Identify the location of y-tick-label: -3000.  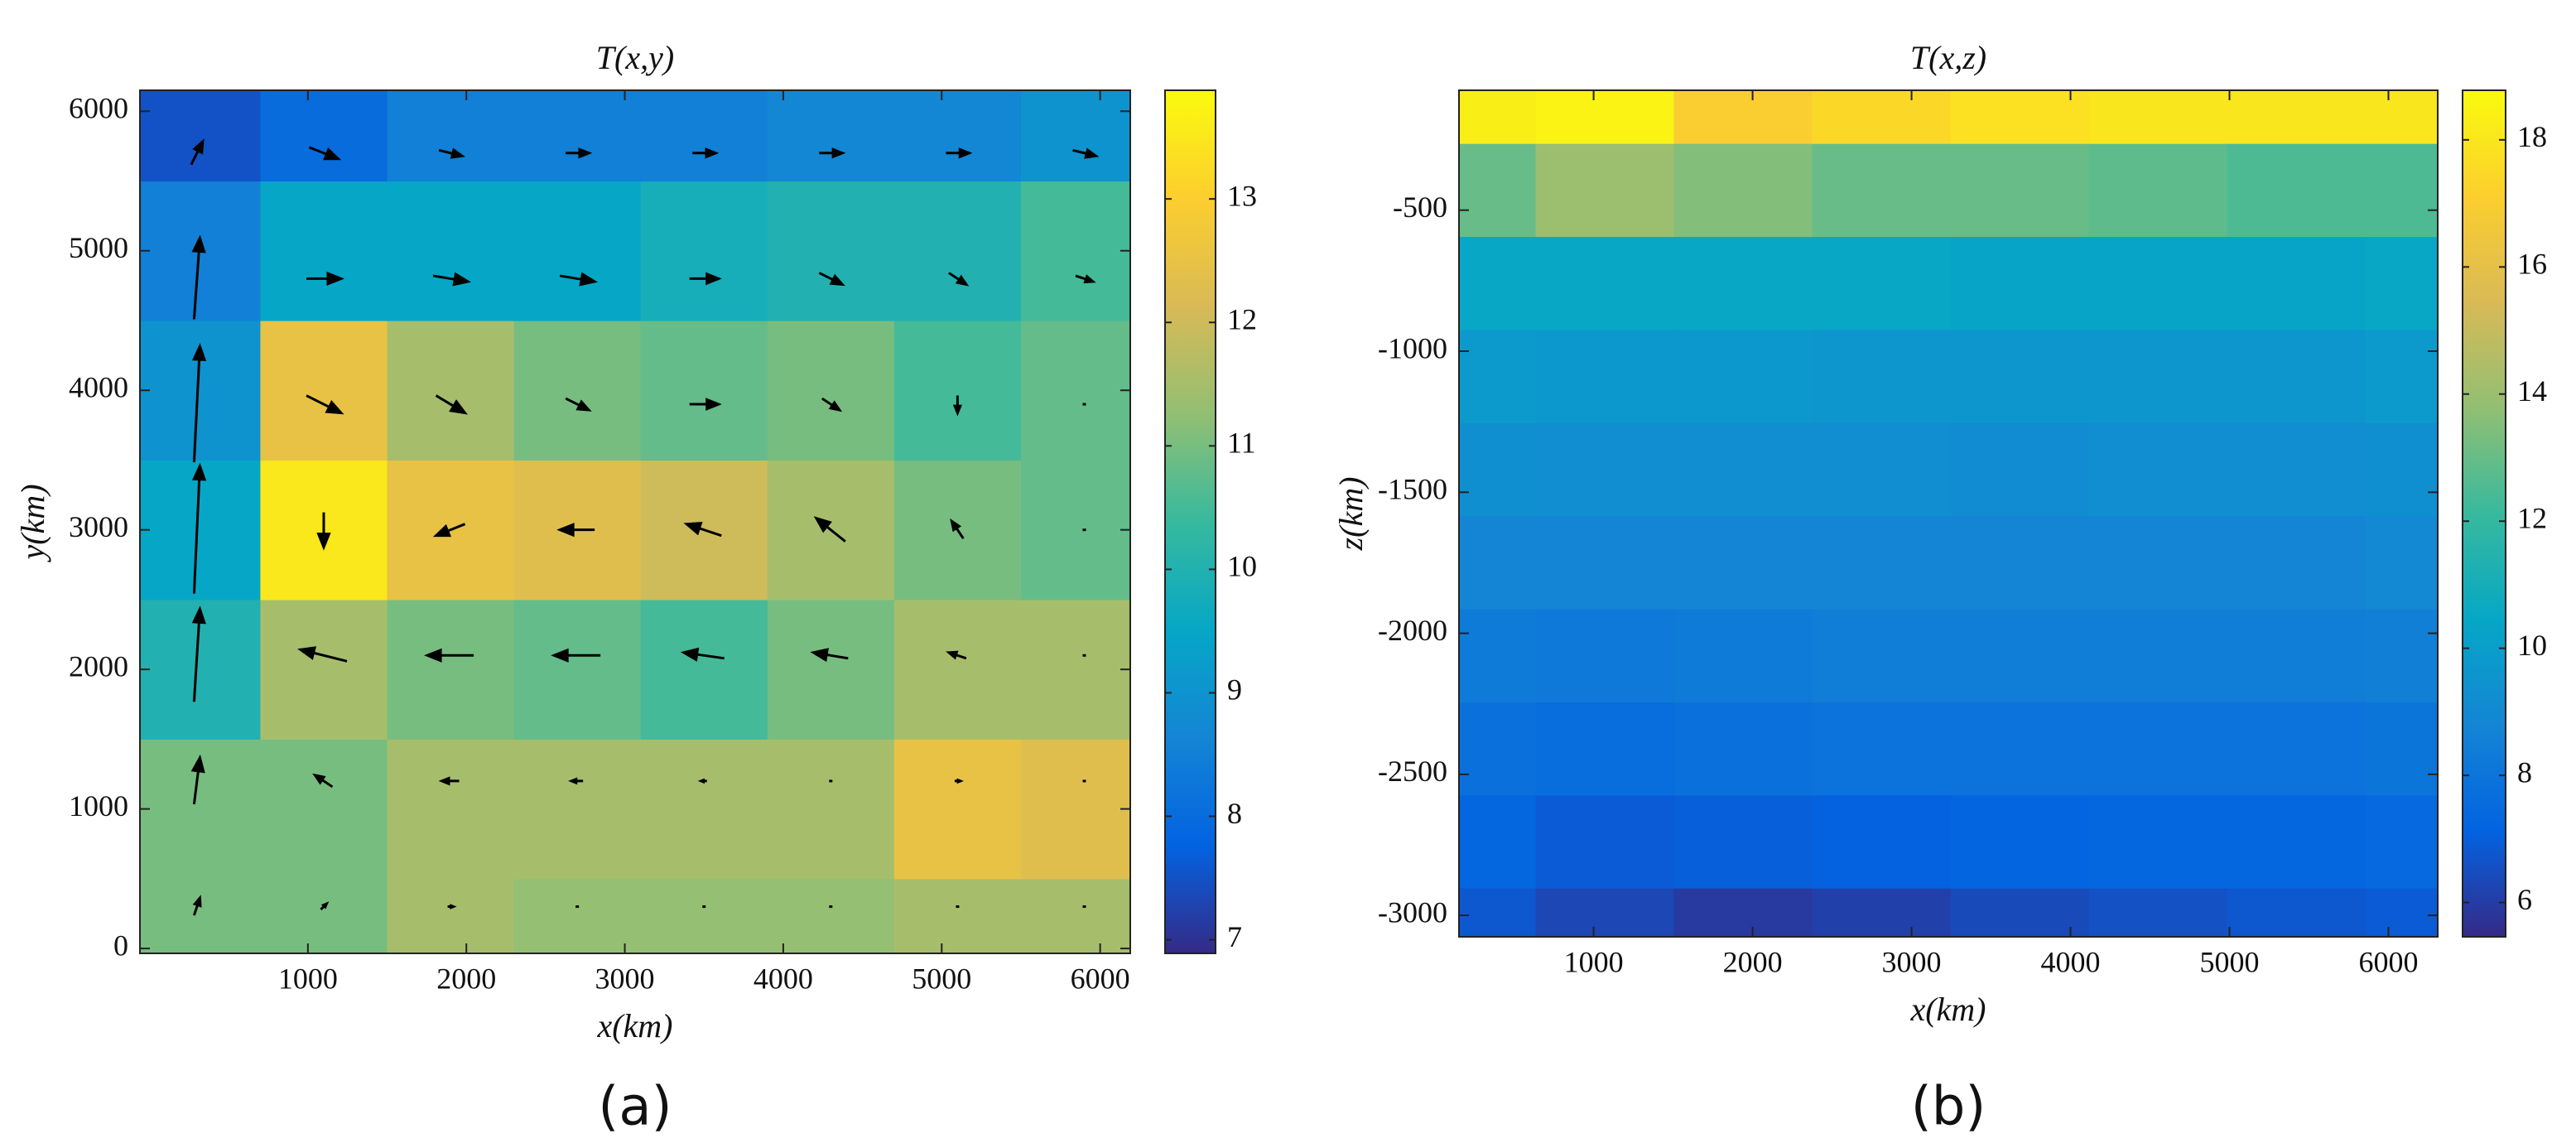
(1412, 912).